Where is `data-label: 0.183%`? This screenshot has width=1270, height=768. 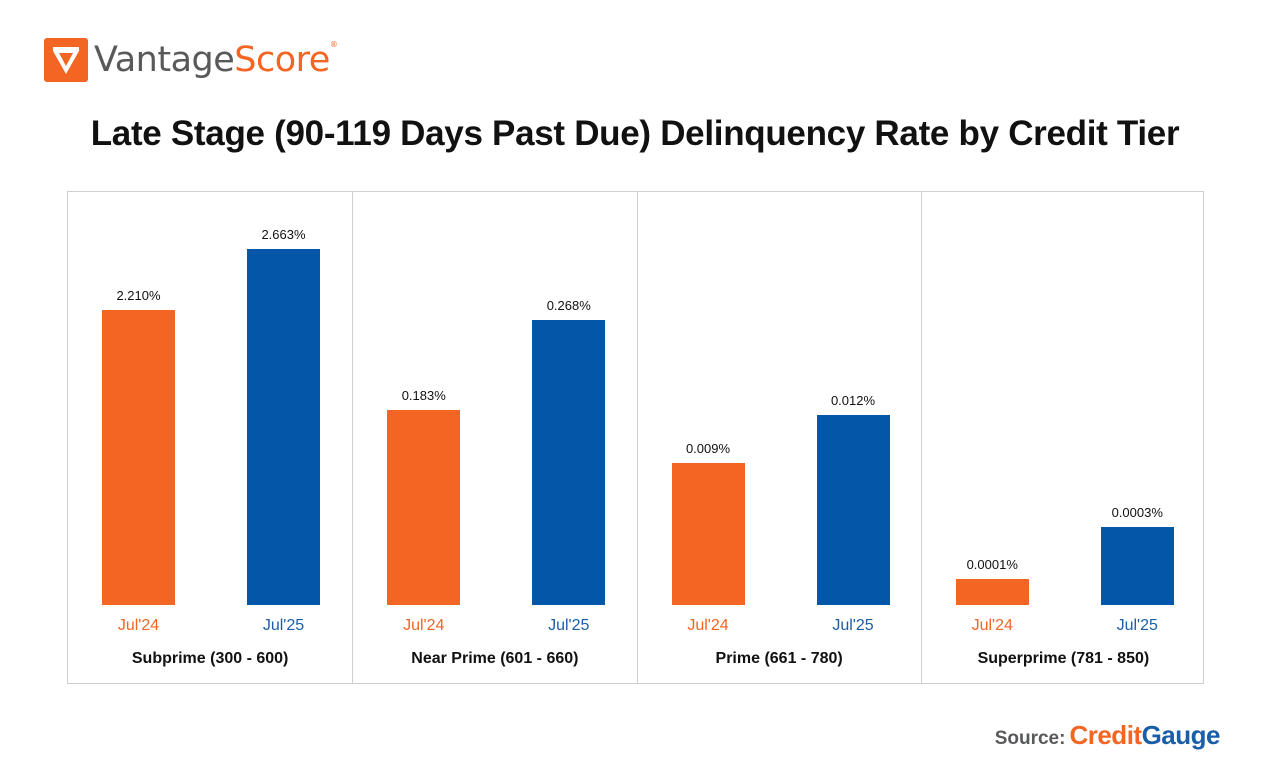 data-label: 0.183% is located at coordinates (423, 396).